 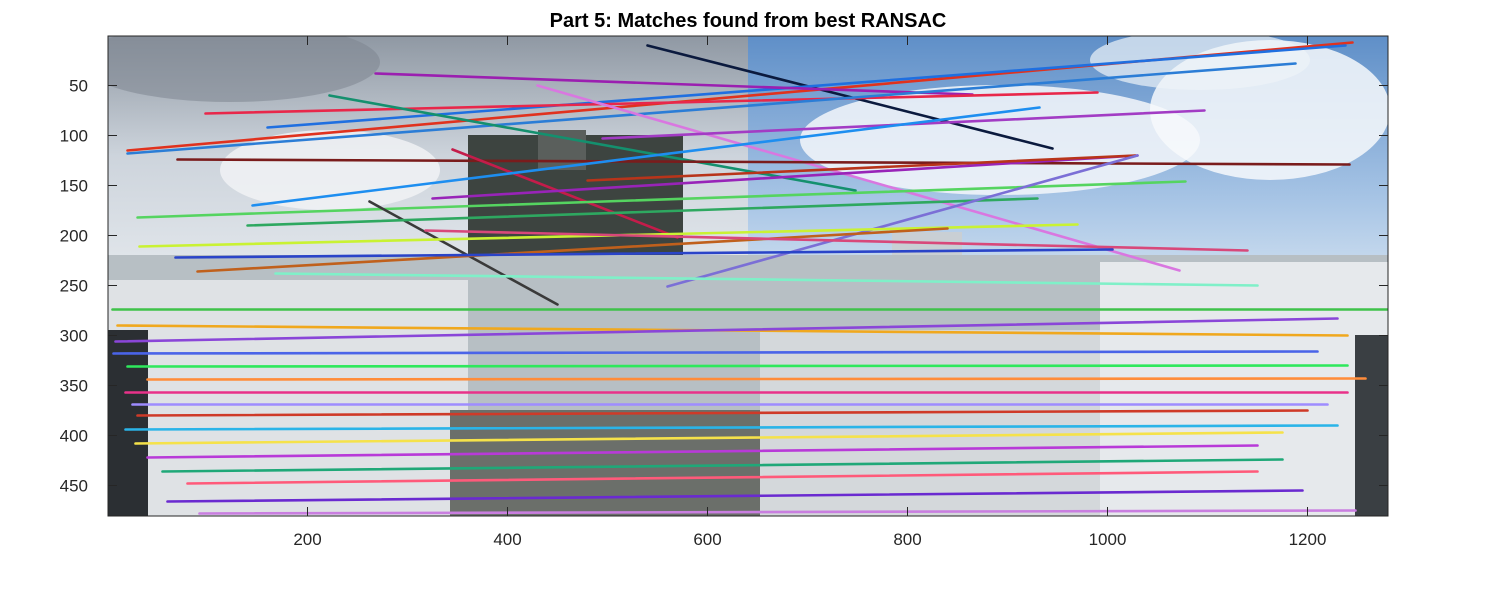 I want to click on y-tick-label: 350, so click(x=74, y=386).